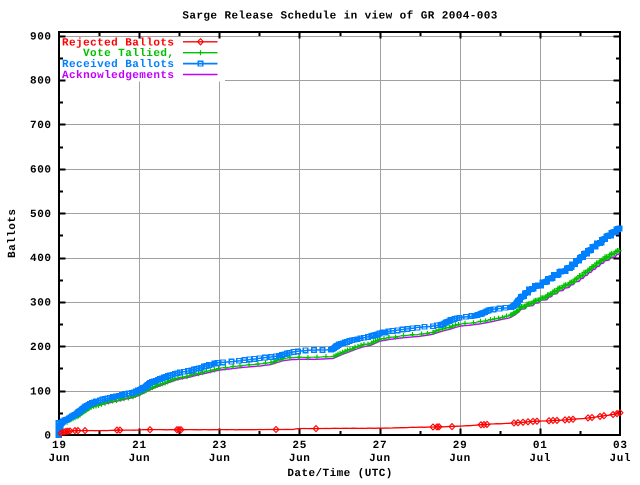 The height and width of the screenshot is (485, 640). What do you see at coordinates (40, 170) in the screenshot?
I see `svg-text: 600` at bounding box center [40, 170].